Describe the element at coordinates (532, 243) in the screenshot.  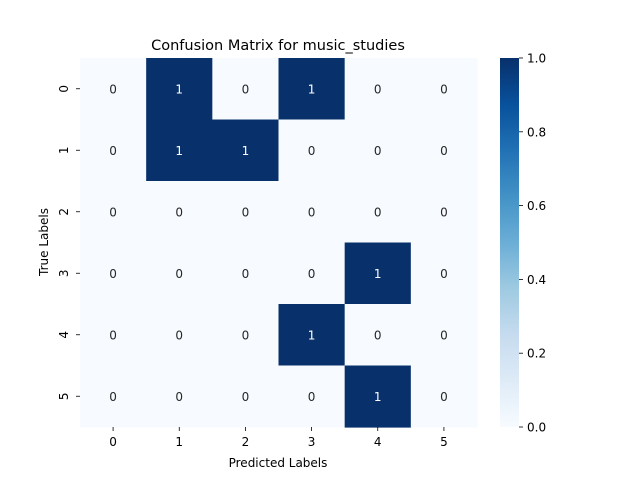
I see `colorbar-ticks: 0.0 0.2 0.4 0.6 0.8 1.0` at that location.